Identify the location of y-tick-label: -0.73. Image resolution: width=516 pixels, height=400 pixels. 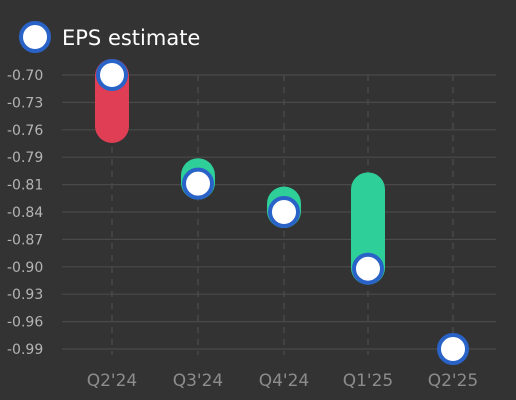
(25, 103).